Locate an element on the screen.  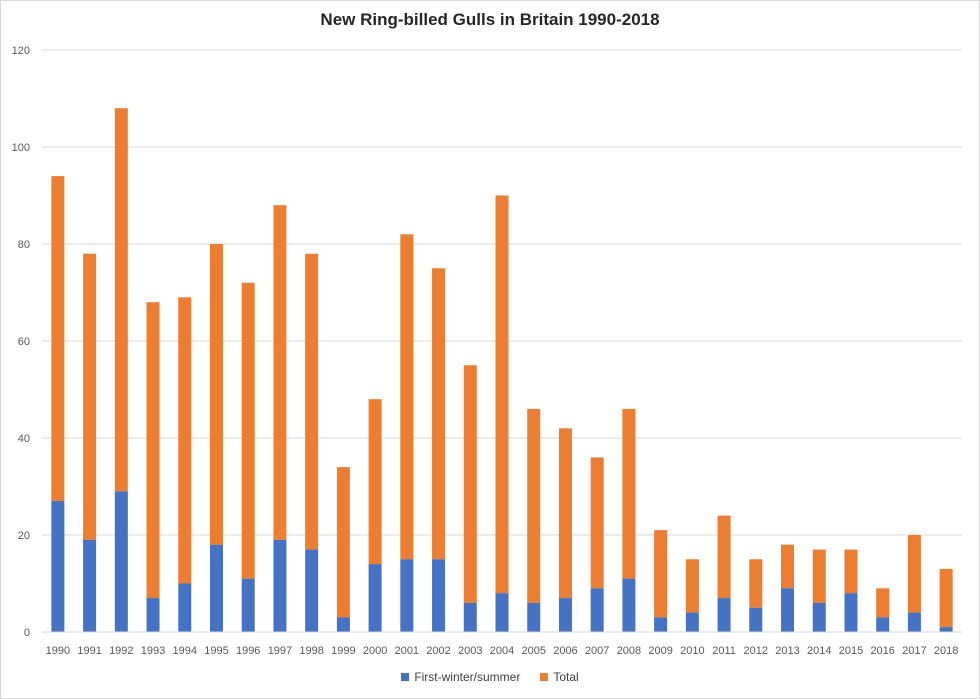
x-tick-label: 2014 is located at coordinates (819, 651).